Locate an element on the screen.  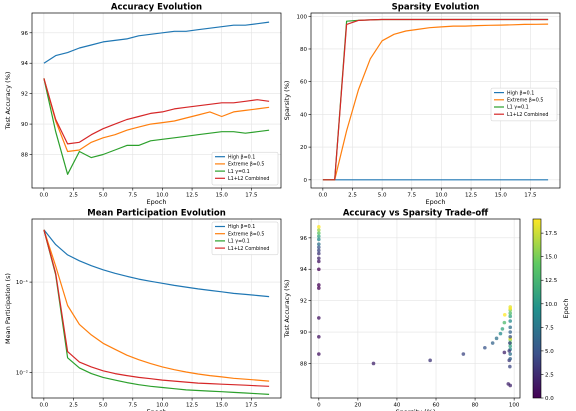
colorbar-tick-label: 10.0 is located at coordinates (551, 305).